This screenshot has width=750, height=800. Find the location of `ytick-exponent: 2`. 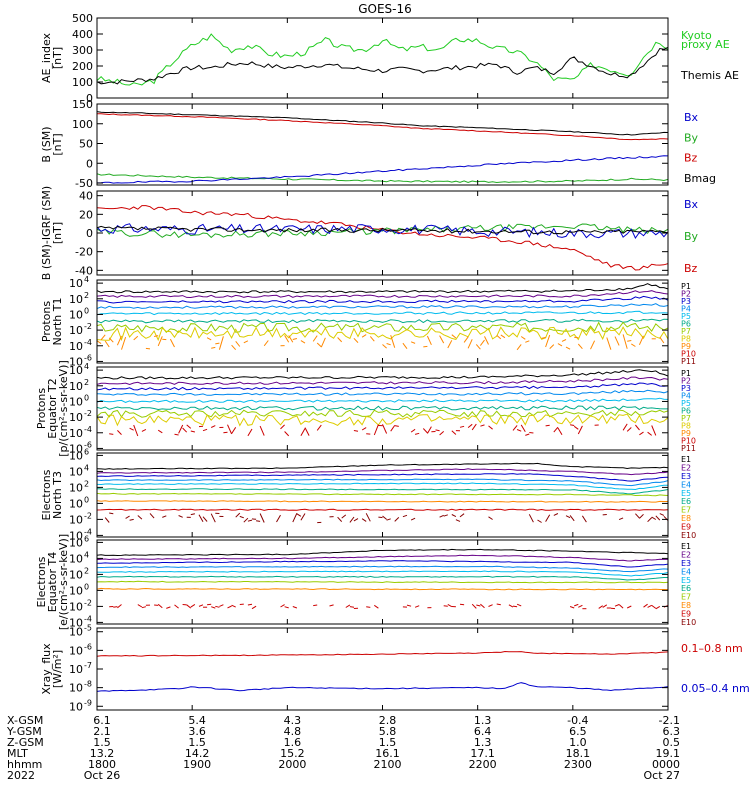

ytick-exponent: 2 is located at coordinates (86, 295).